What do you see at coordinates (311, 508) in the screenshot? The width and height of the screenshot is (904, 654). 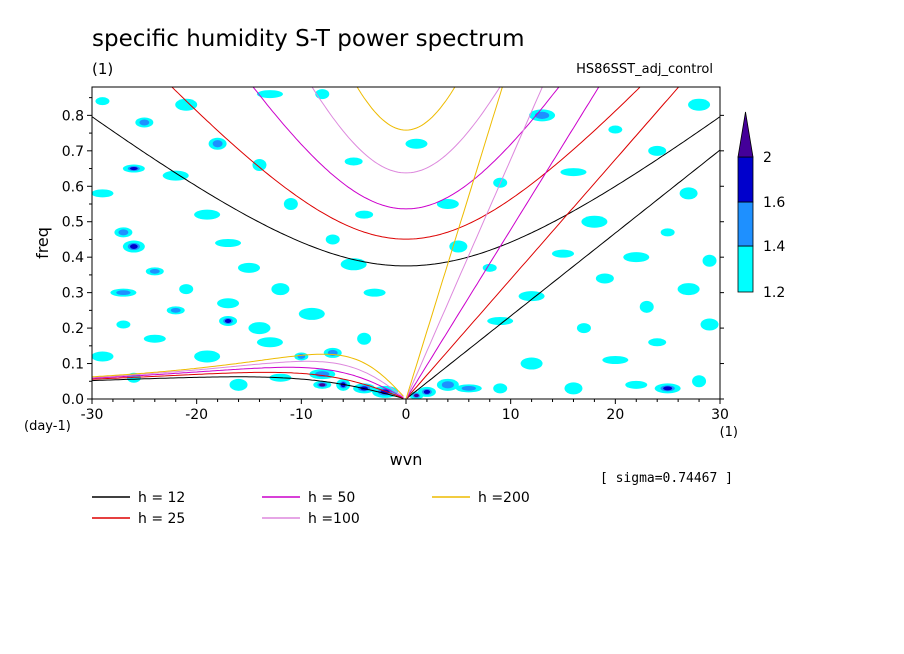 I see `legend: h = 12 h = 25 h = 50 h =100 h =200` at bounding box center [311, 508].